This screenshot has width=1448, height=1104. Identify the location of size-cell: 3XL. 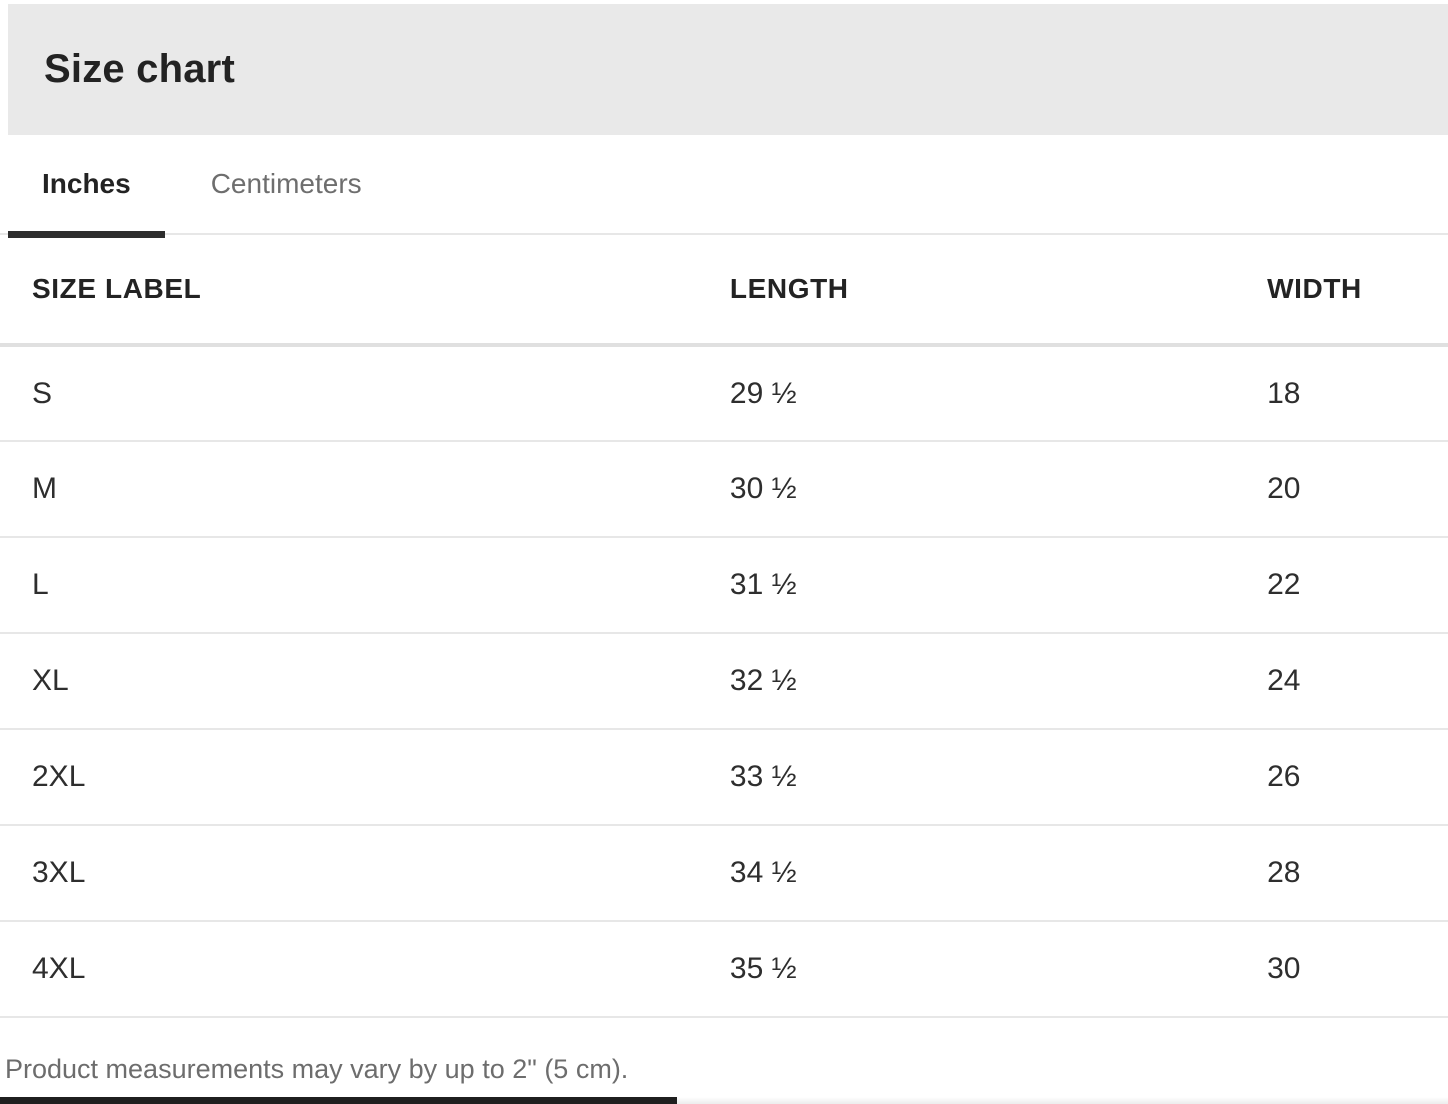
(349, 873).